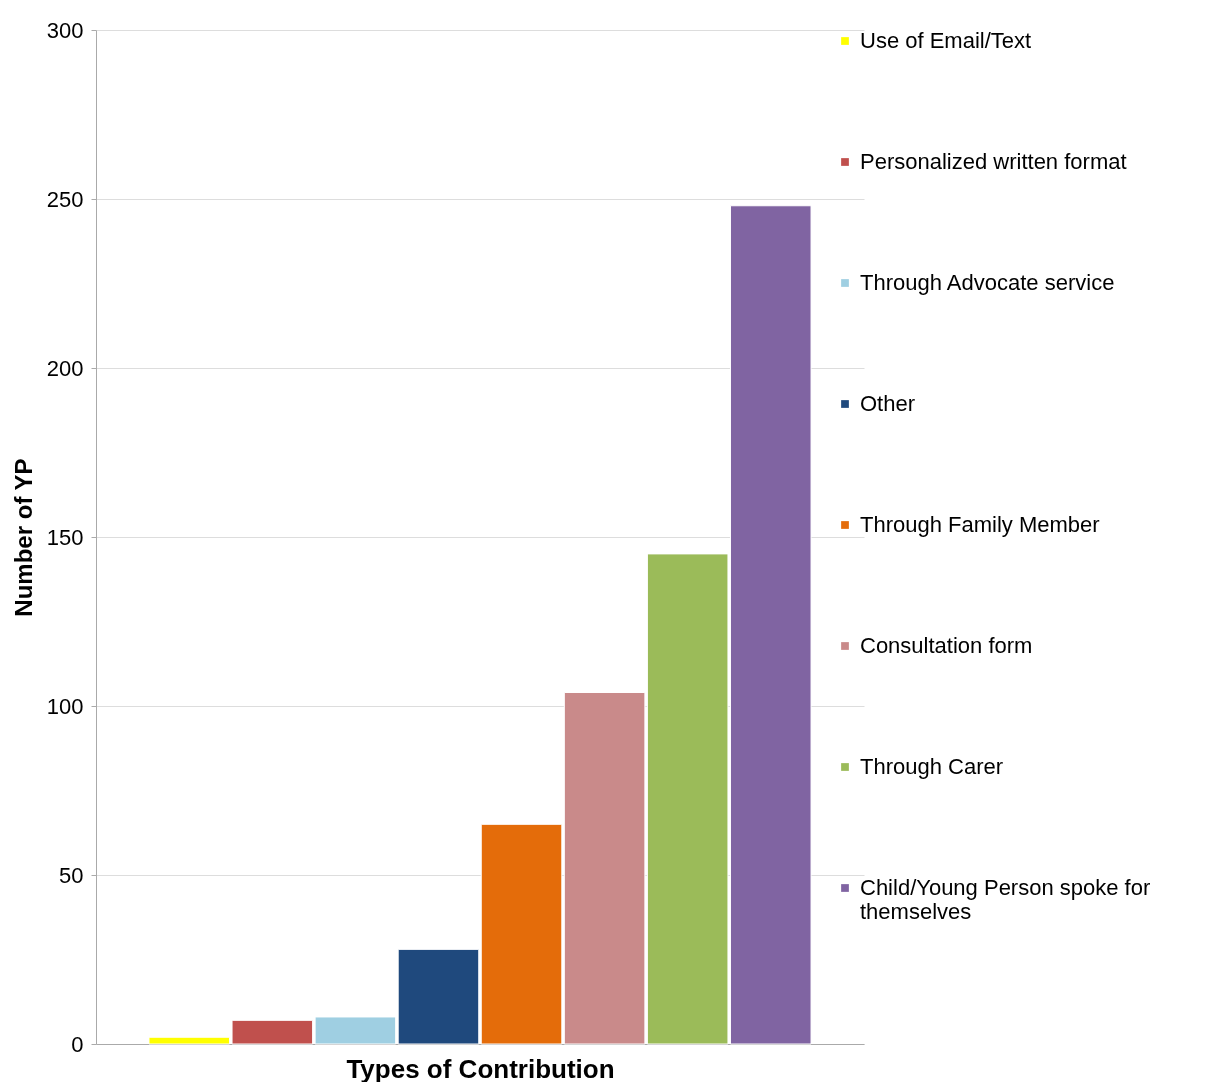 The height and width of the screenshot is (1082, 1216). What do you see at coordinates (480, 1067) in the screenshot?
I see `x-axis-title: Types of Contribution` at bounding box center [480, 1067].